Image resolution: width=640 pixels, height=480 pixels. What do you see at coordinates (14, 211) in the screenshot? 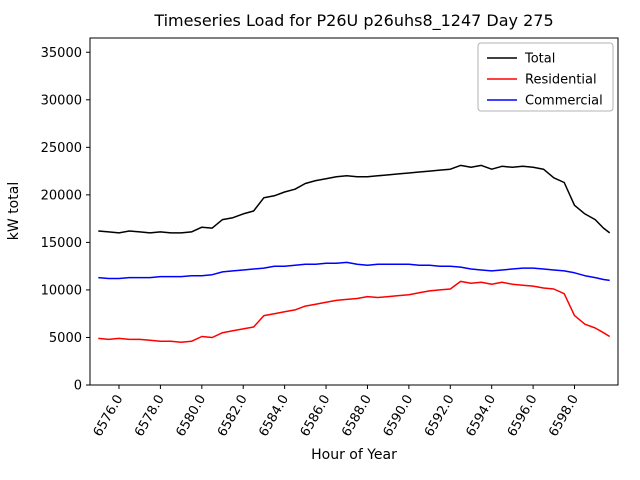
I see `y-axis-label: kW total` at bounding box center [14, 211].